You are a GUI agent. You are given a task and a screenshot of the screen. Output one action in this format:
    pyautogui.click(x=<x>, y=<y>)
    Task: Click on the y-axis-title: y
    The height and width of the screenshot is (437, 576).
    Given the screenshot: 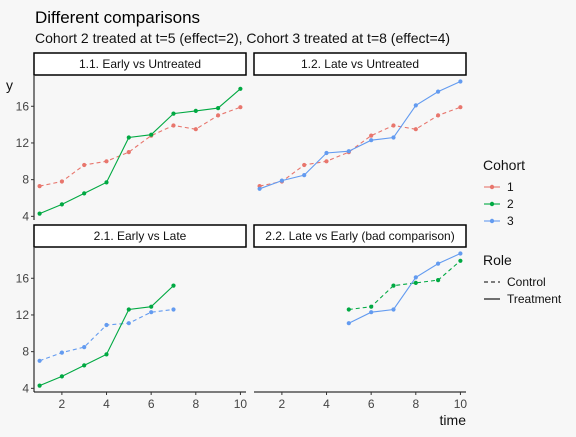 What is the action you would take?
    pyautogui.click(x=9, y=85)
    